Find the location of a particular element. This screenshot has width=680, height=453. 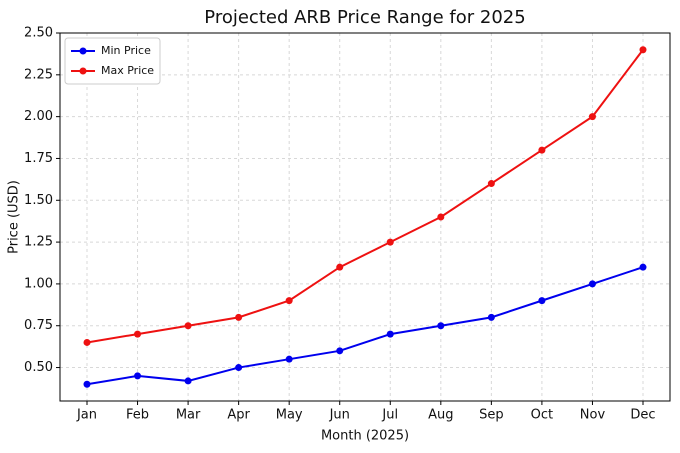

x-tick-label: Mar is located at coordinates (188, 415).